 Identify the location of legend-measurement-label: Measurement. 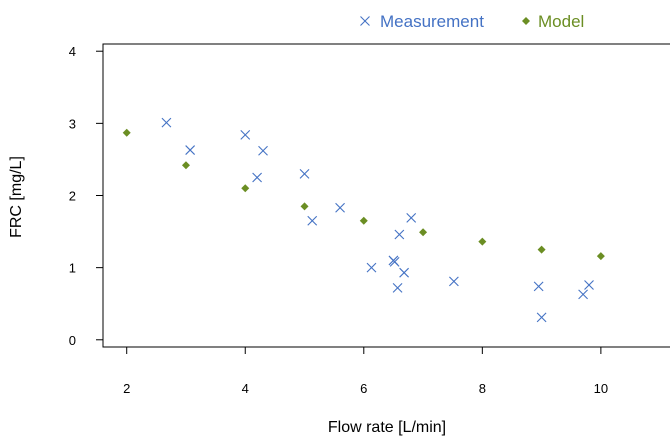
(432, 21).